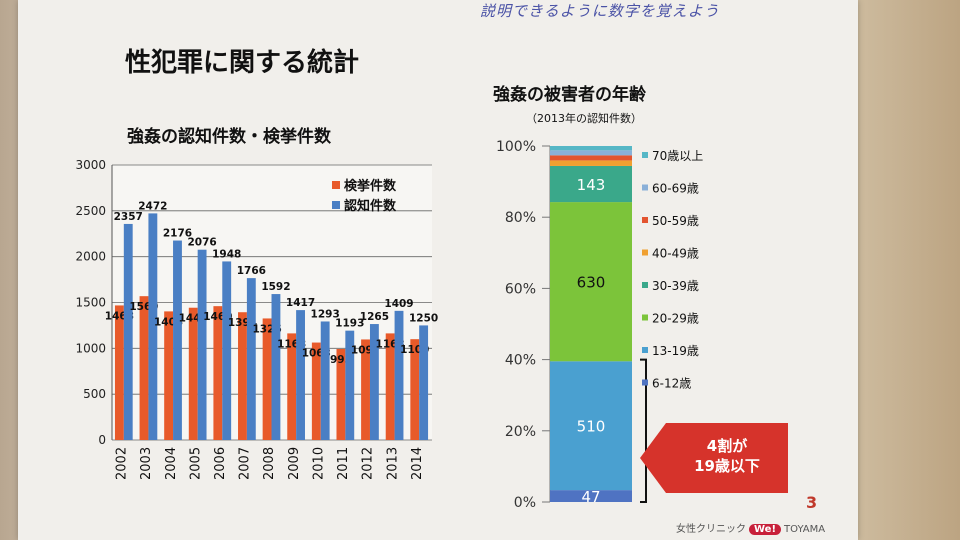 This screenshot has width=960, height=540. I want to click on x-tick-label: 2012, so click(368, 463).